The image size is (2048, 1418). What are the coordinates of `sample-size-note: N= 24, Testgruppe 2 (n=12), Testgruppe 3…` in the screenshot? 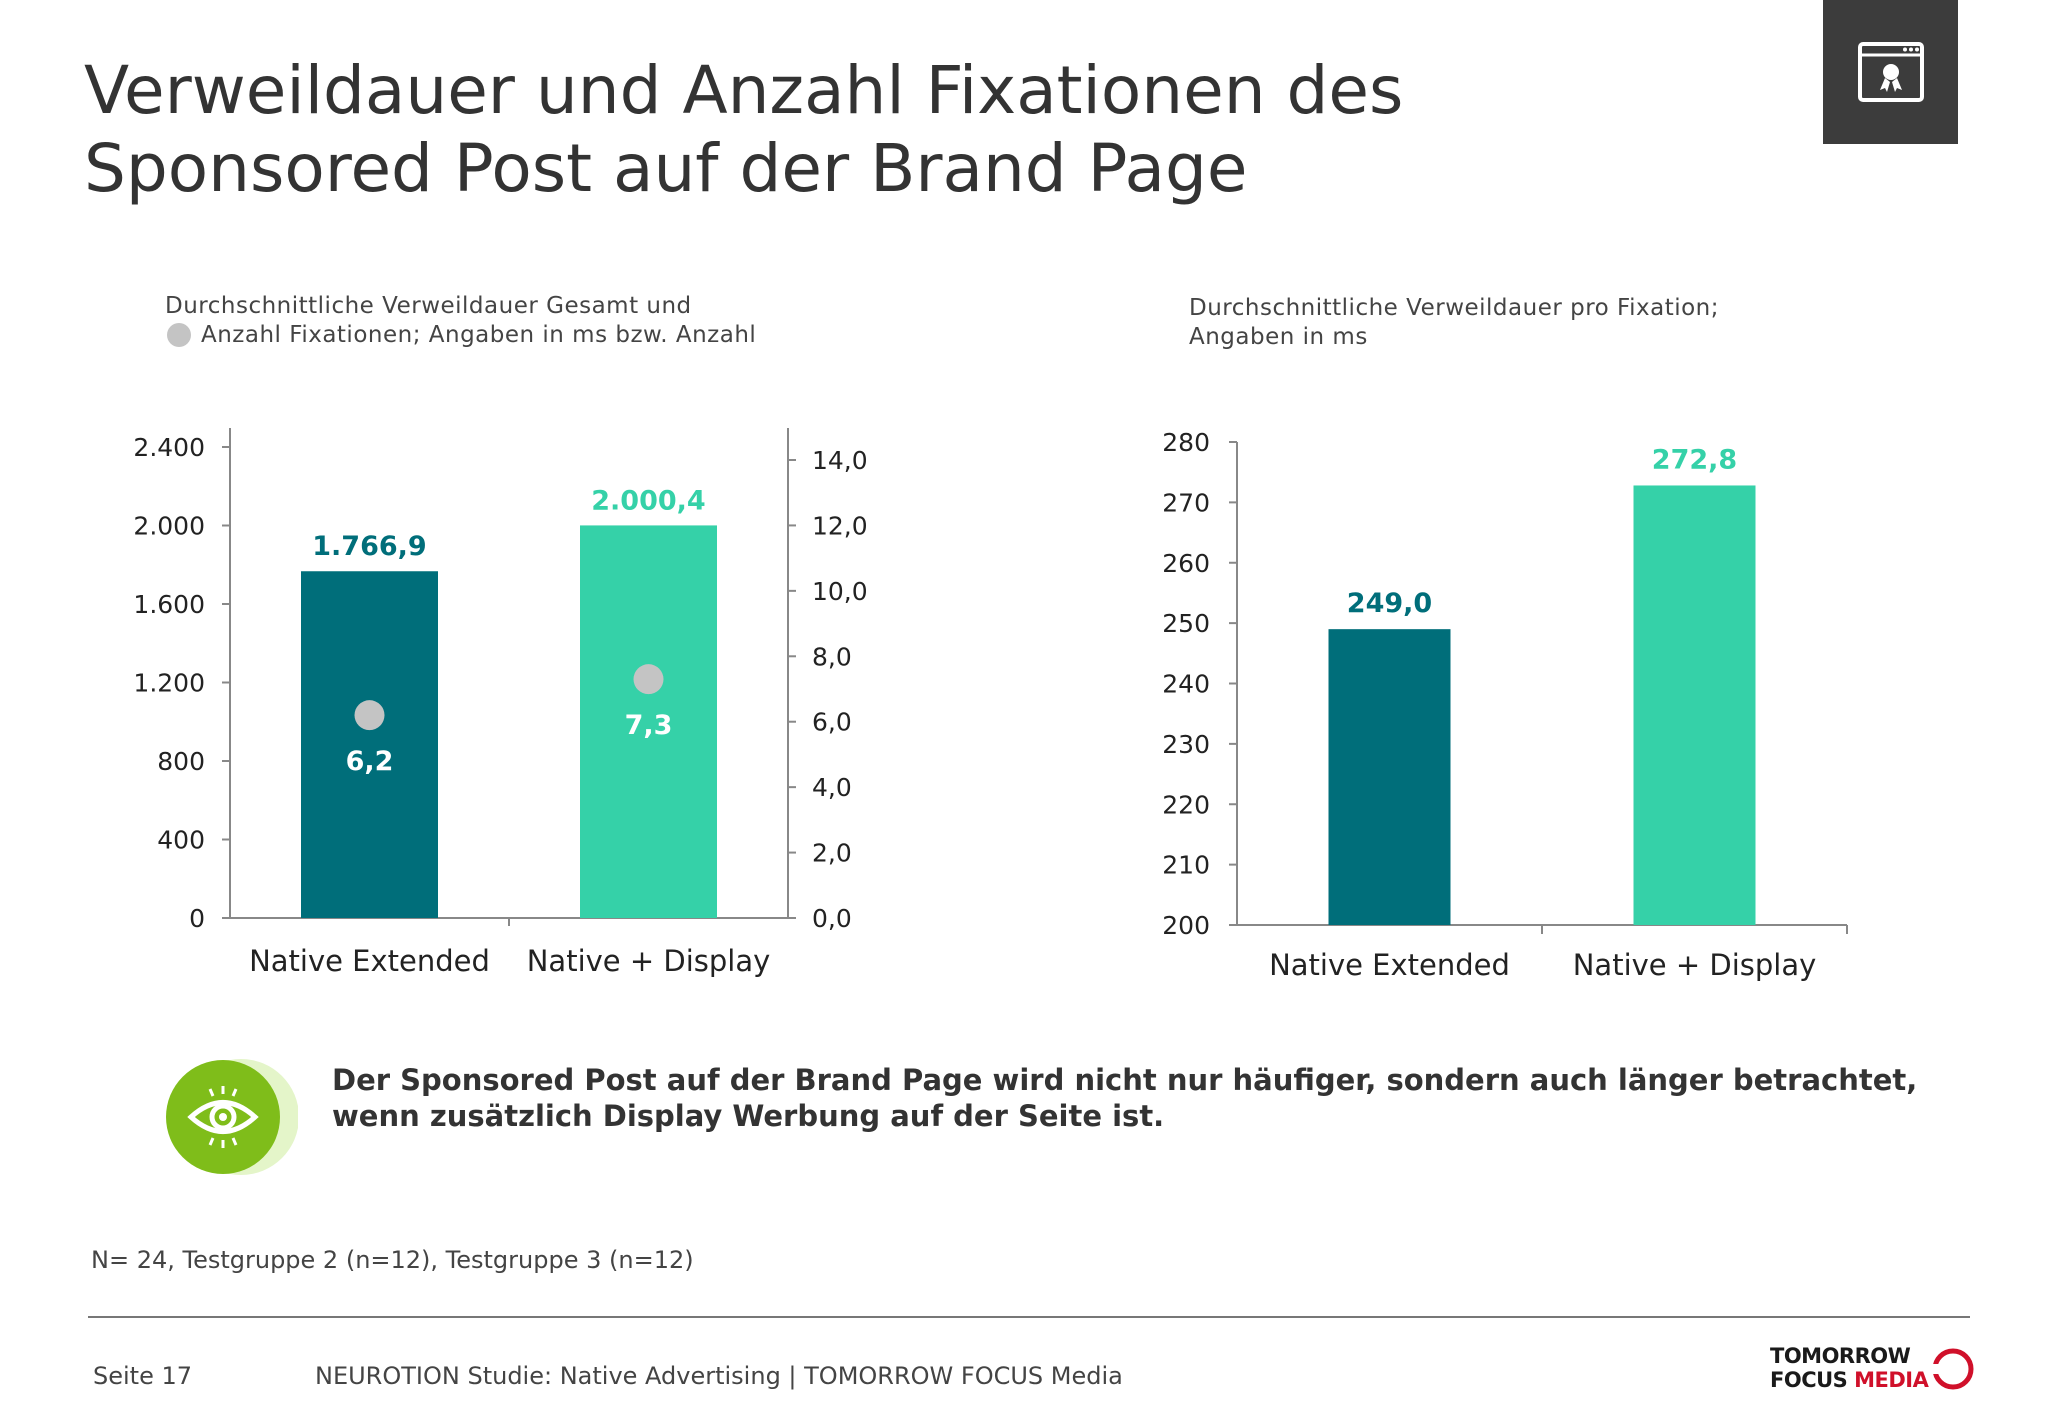 It's located at (392, 1260).